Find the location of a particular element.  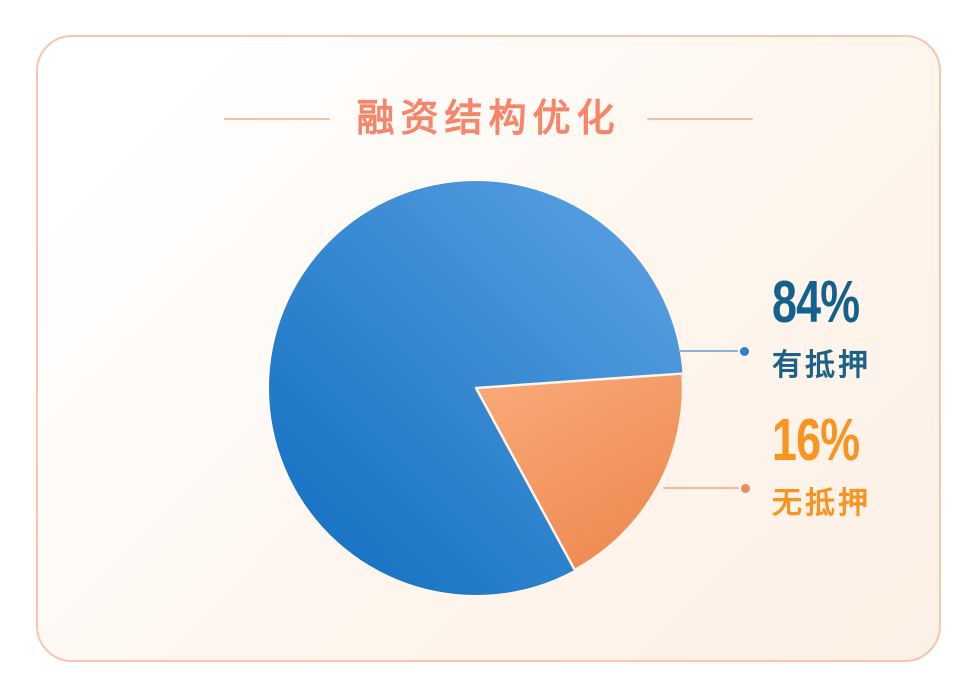

leader-dot-unmortgaged is located at coordinates (745, 488).